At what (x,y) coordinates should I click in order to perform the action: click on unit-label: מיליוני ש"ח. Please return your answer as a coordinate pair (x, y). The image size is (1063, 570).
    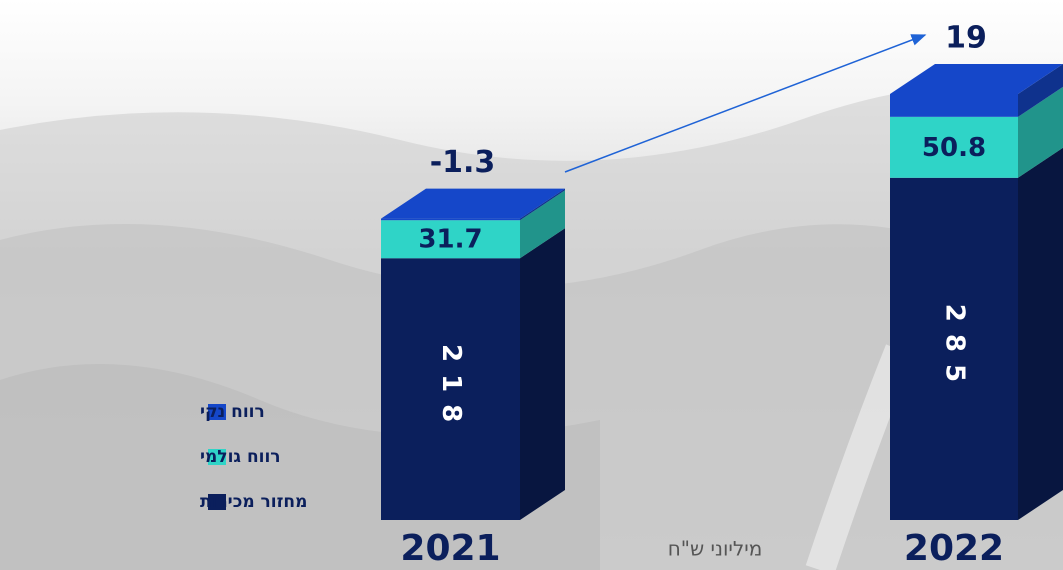
    Looking at the image, I should click on (715, 549).